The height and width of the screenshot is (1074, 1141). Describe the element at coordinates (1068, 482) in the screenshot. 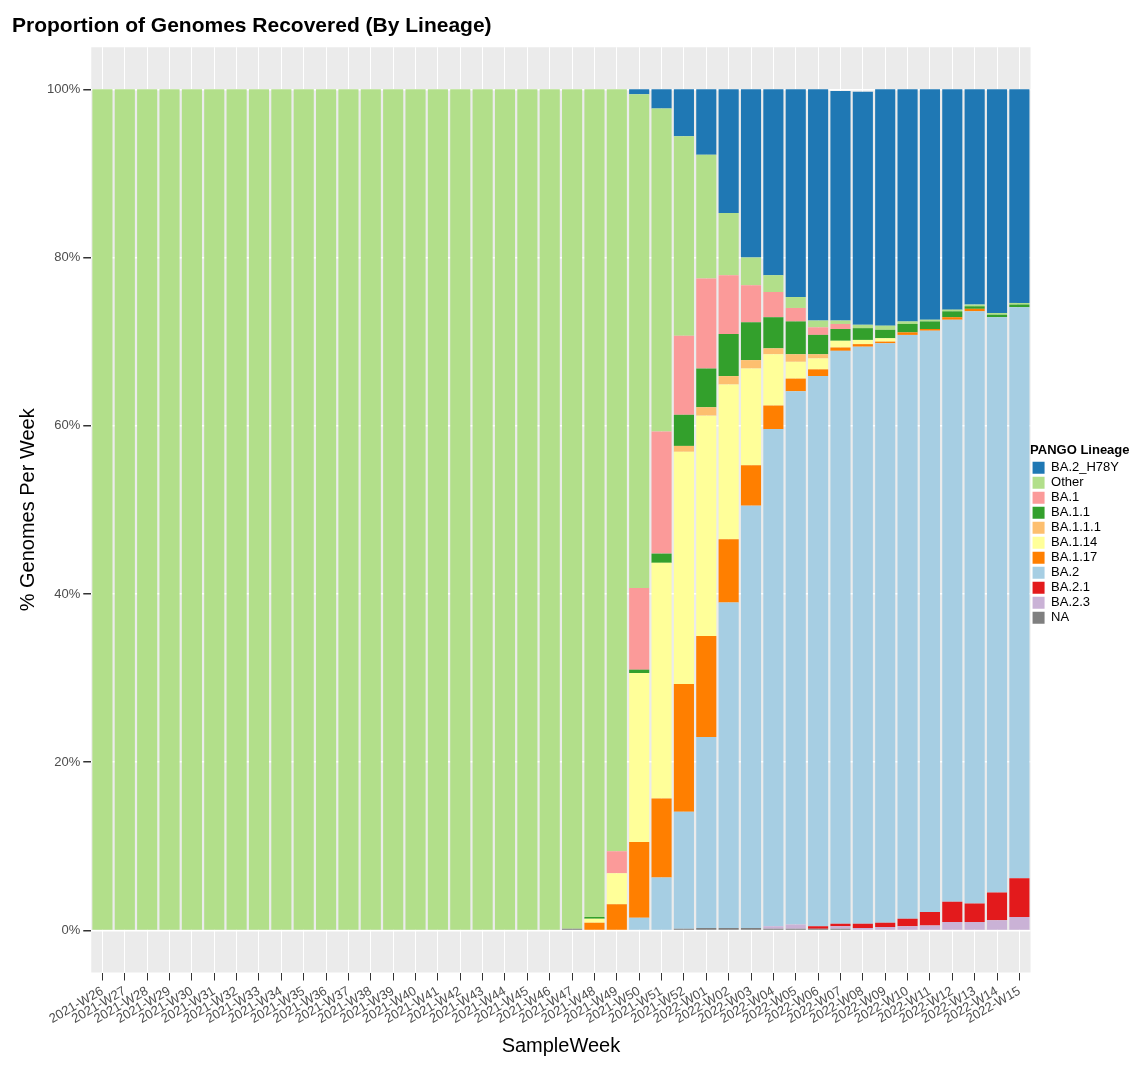

I see `legend-label: Other` at that location.